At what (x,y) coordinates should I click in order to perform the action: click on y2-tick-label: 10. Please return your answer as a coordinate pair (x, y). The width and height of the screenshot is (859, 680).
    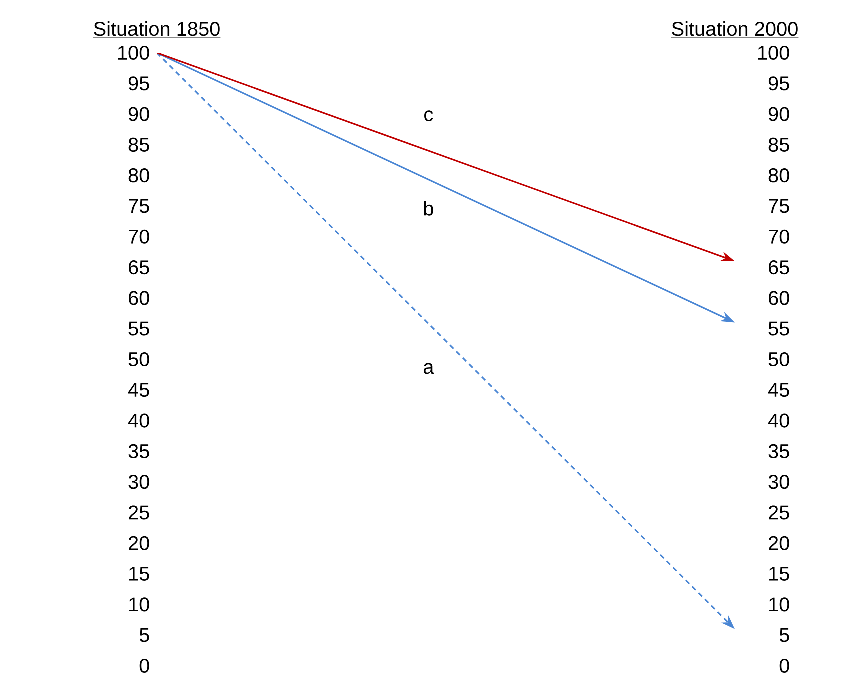
    Looking at the image, I should click on (780, 605).